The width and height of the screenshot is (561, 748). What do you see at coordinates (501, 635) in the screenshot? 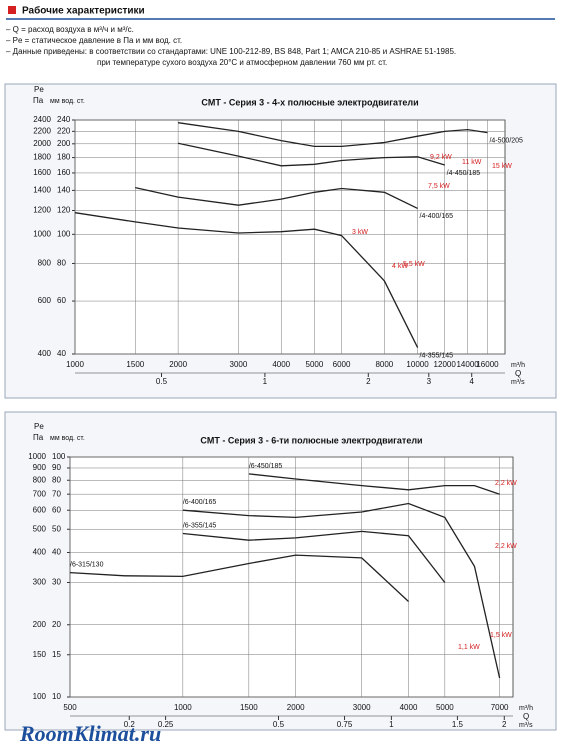
I see `power-label: 1,5 kW` at bounding box center [501, 635].